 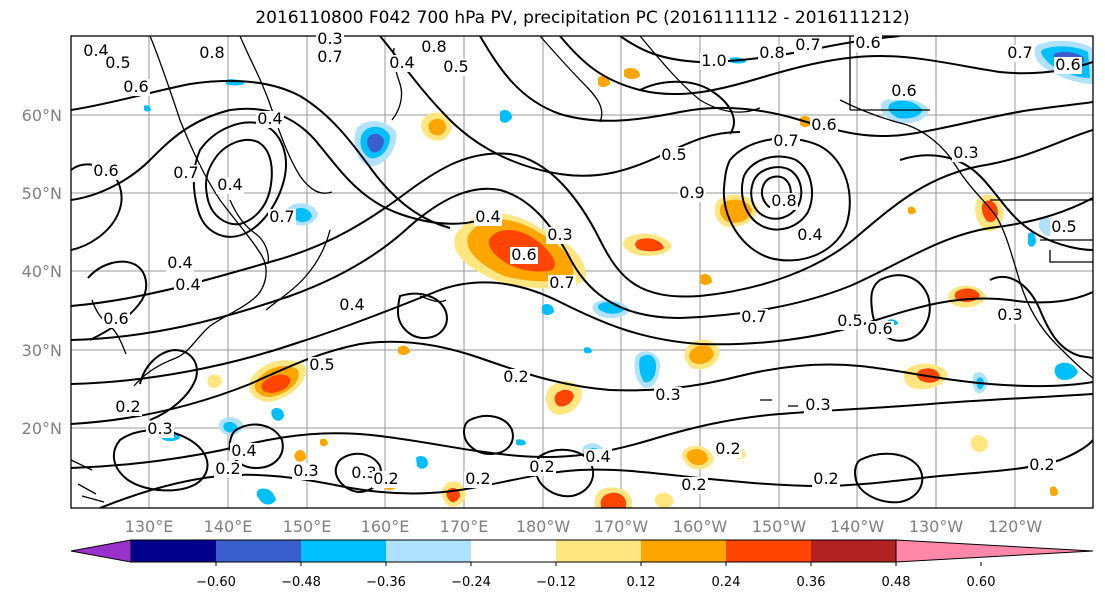 I want to click on colorbar-tick-label: −0.60, so click(x=216, y=582).